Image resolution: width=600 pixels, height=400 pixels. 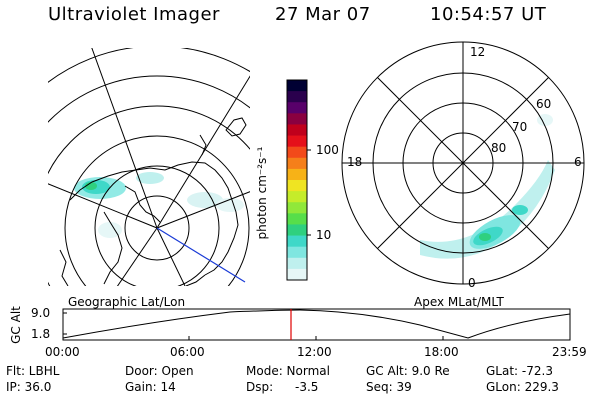 I want to click on altitude-xticks, so click(x=316, y=338).